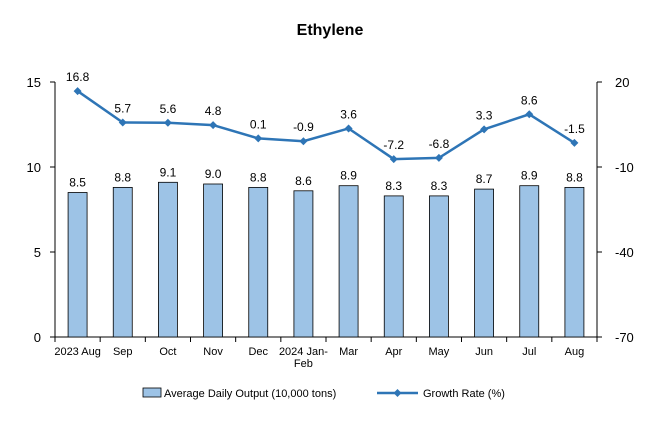 The height and width of the screenshot is (440, 660). What do you see at coordinates (624, 337) in the screenshot?
I see `y-right-tick-label: -70` at bounding box center [624, 337].